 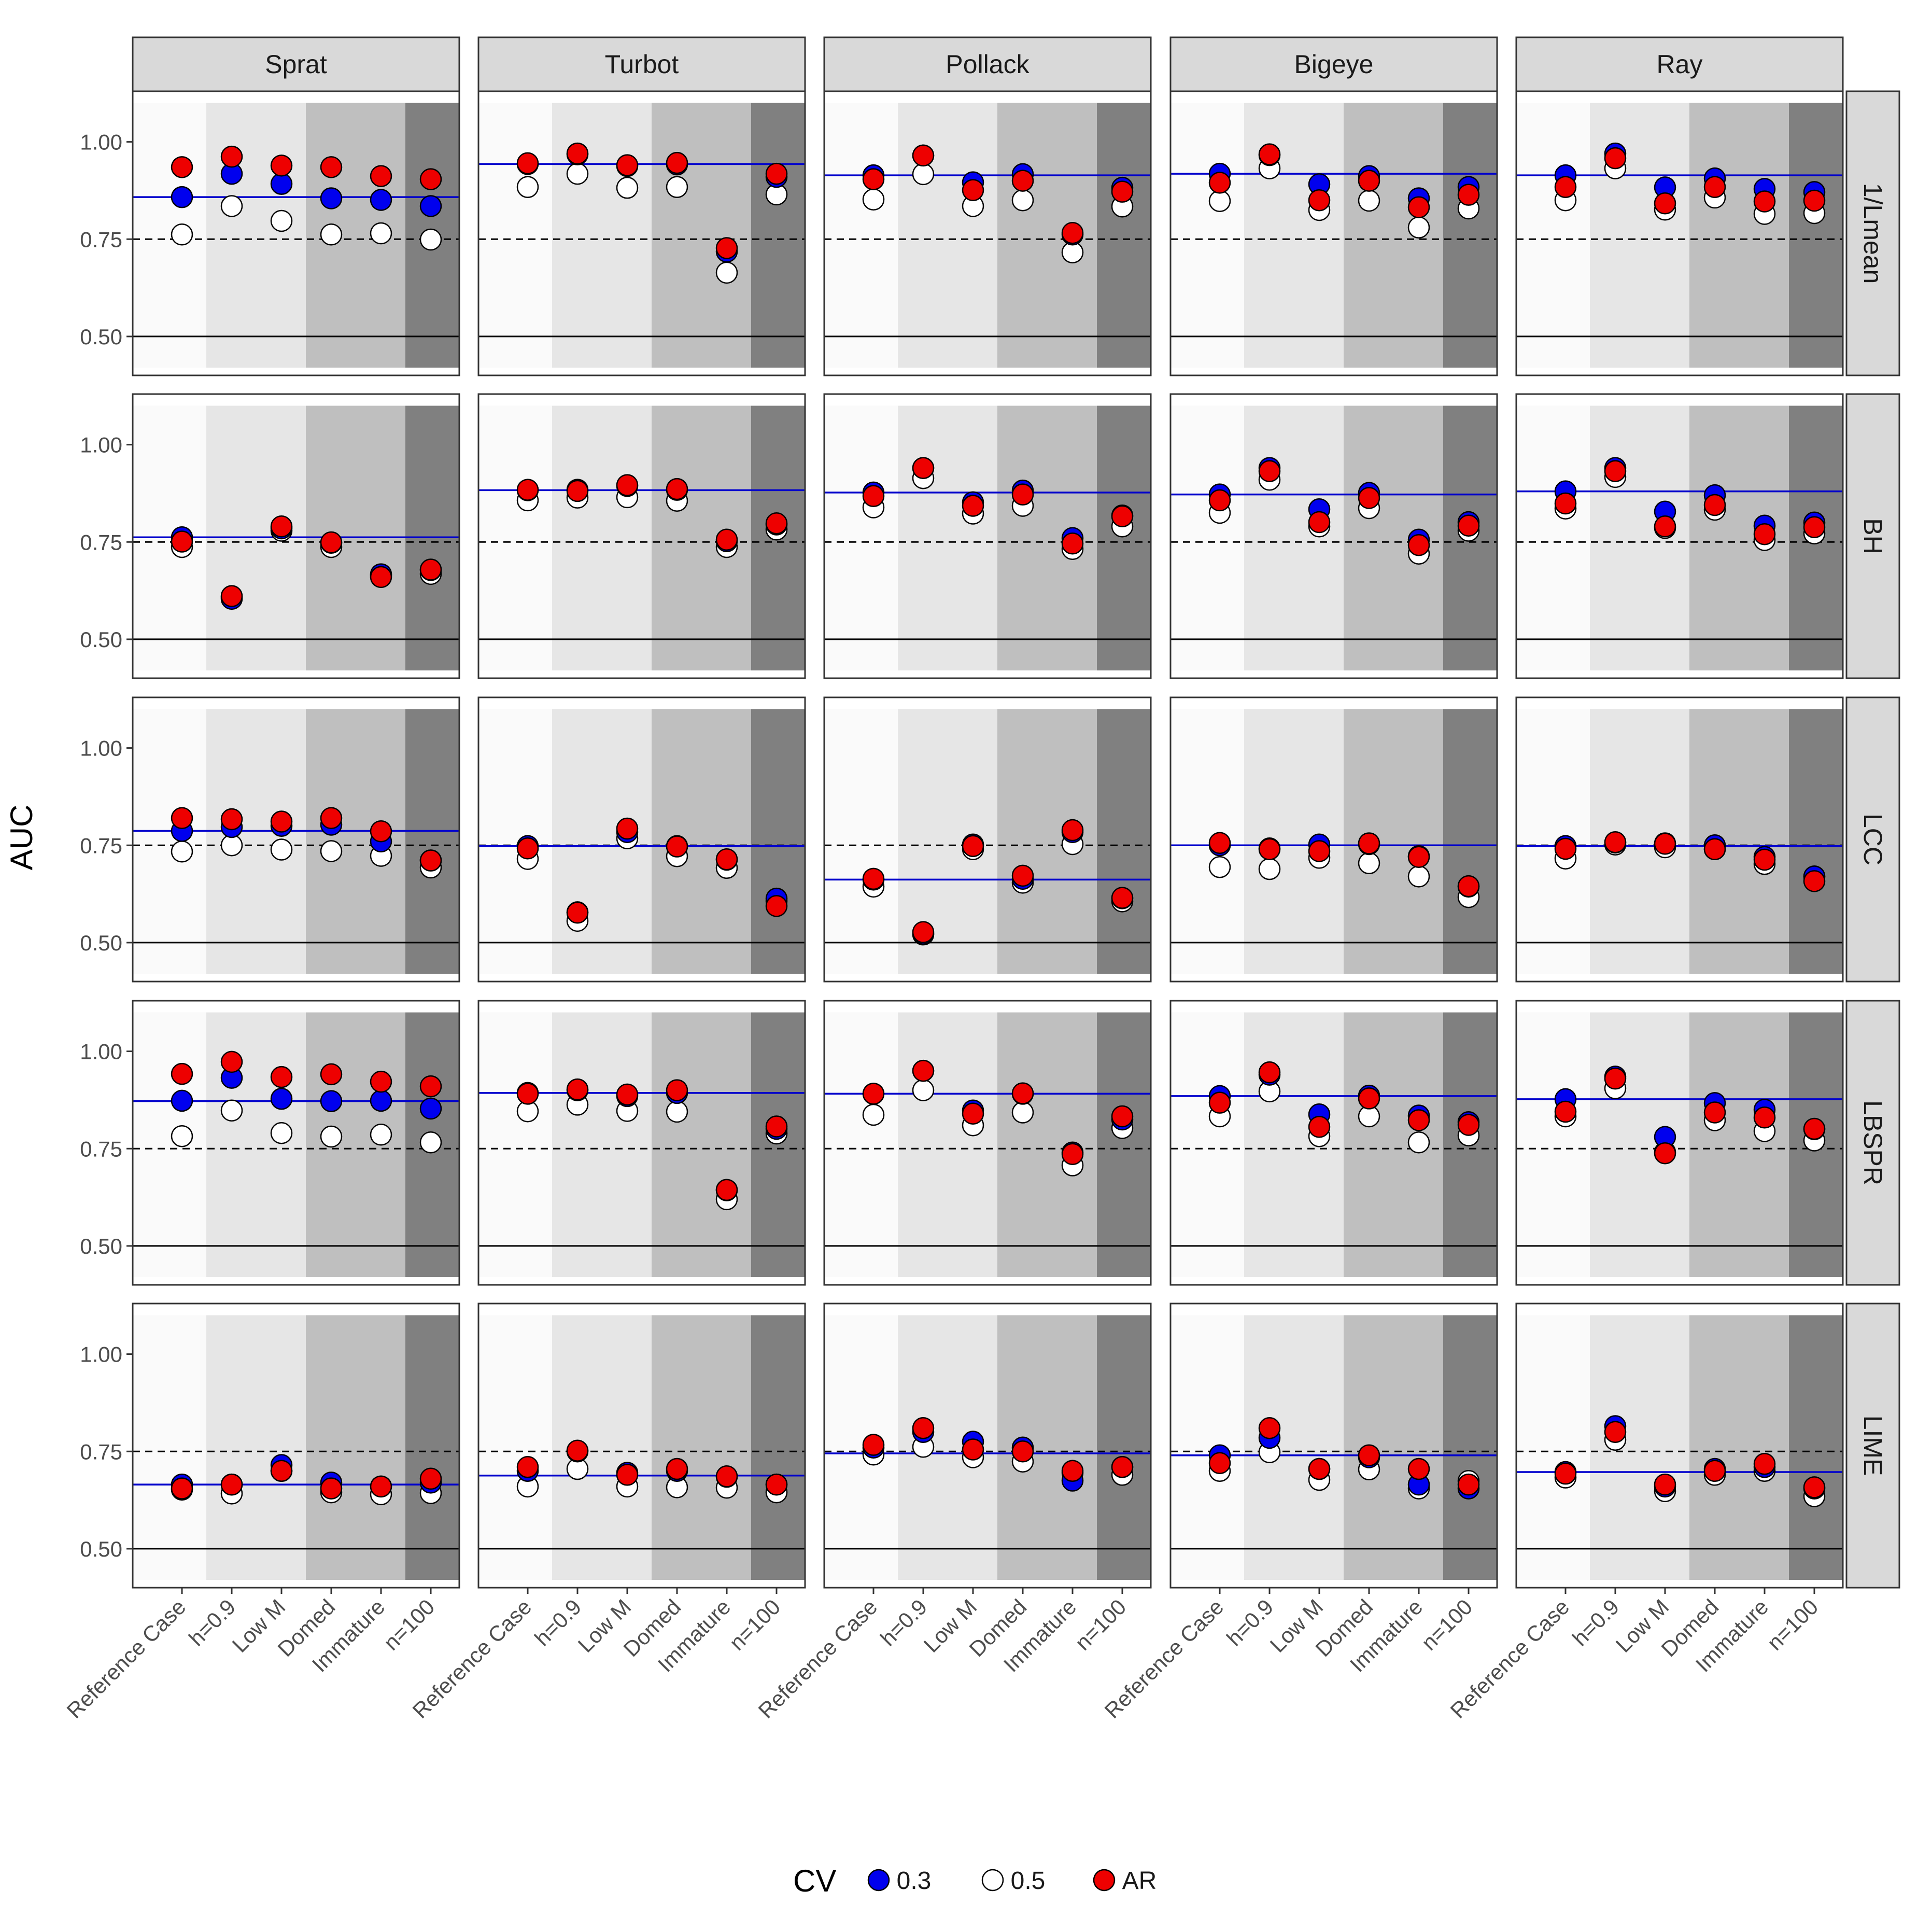 I want to click on panel-lcc-ray, so click(x=1679, y=839).